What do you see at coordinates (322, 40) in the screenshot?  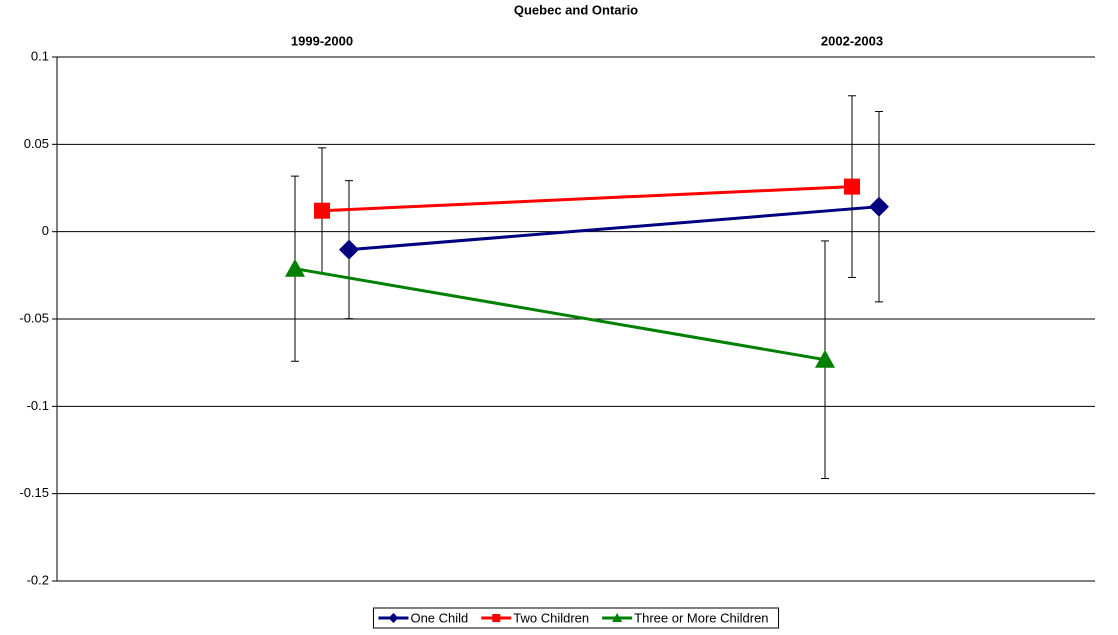 I see `x-tick-label: 1999-2000` at bounding box center [322, 40].